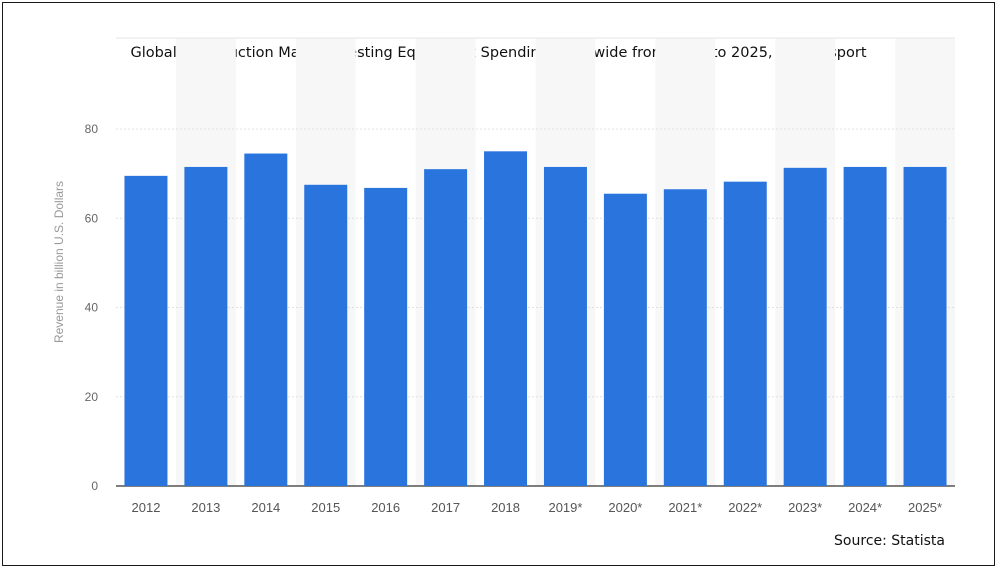  Describe the element at coordinates (805, 507) in the screenshot. I see `x-tick-label: 2023*` at that location.